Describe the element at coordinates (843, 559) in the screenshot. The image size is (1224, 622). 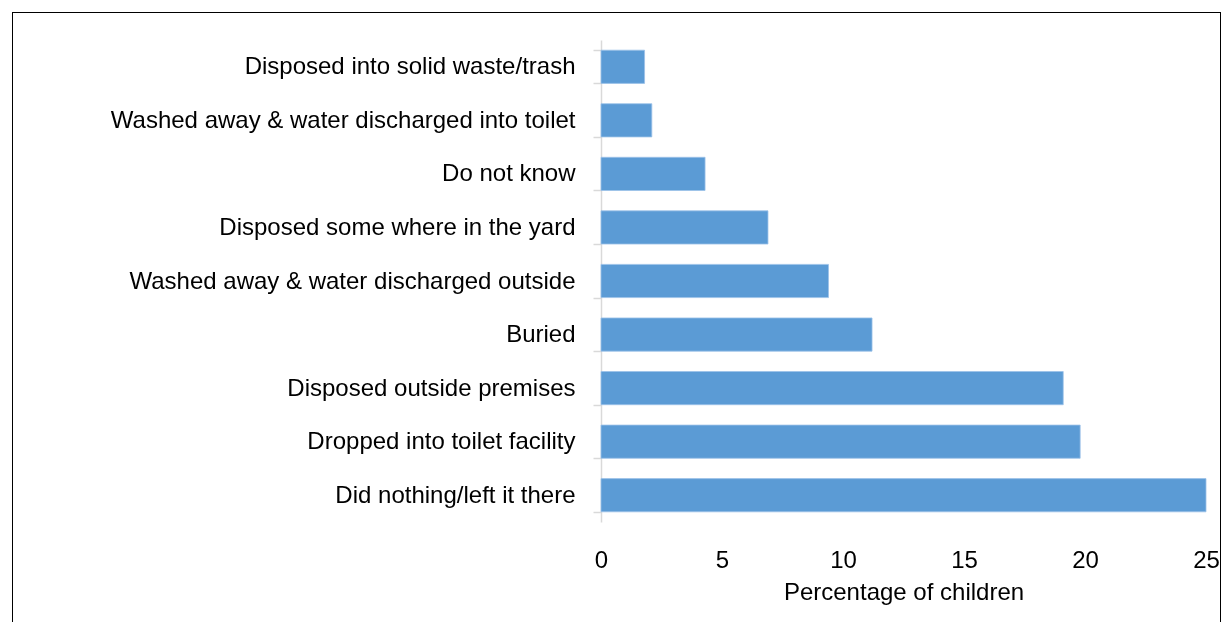
I see `x-tick-label: 10` at that location.